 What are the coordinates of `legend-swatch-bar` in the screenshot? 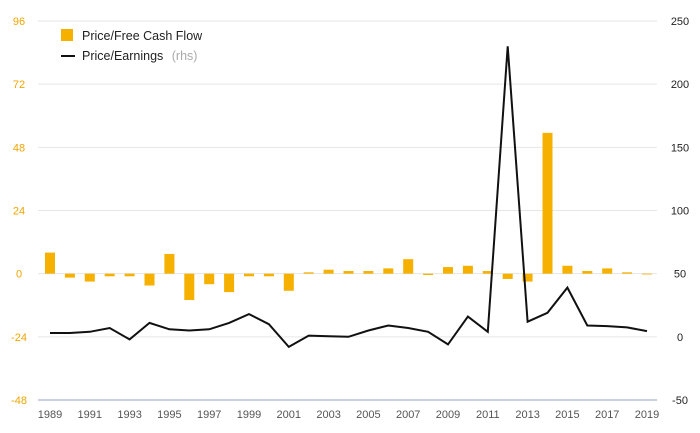 It's located at (67, 35).